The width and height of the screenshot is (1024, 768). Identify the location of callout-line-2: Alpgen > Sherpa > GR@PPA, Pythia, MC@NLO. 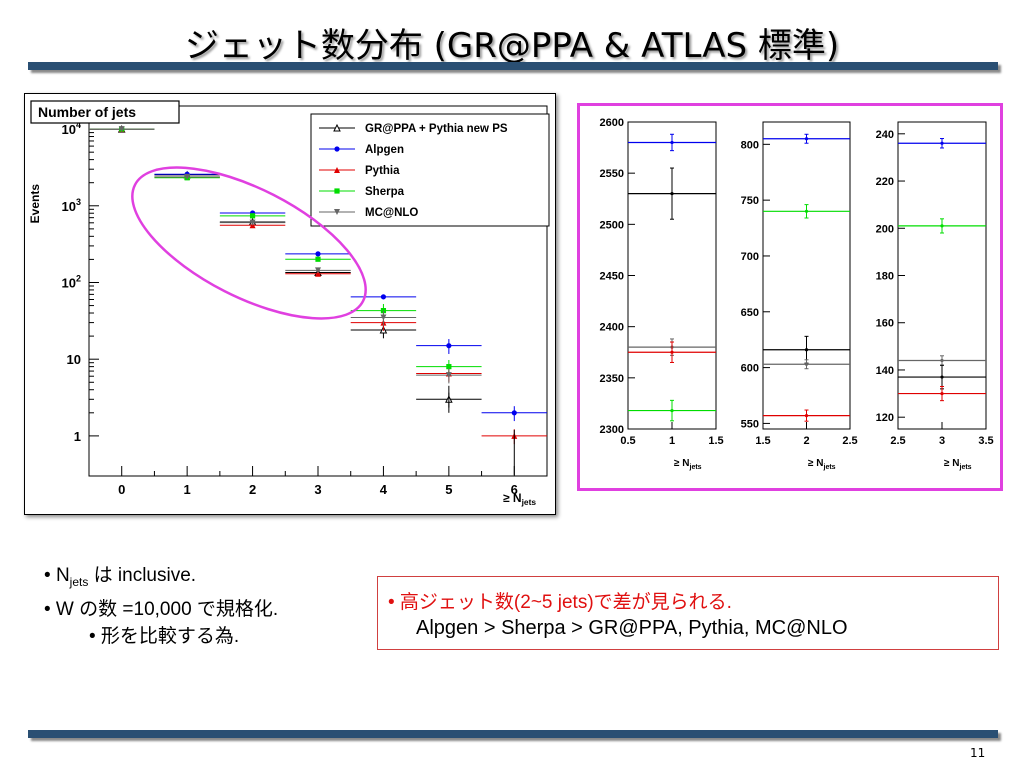
(632, 628).